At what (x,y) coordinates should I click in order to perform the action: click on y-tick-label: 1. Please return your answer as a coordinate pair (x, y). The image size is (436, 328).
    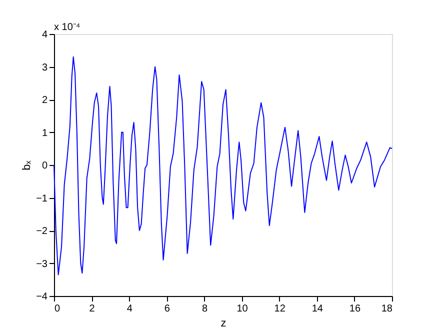
    Looking at the image, I should click on (45, 133).